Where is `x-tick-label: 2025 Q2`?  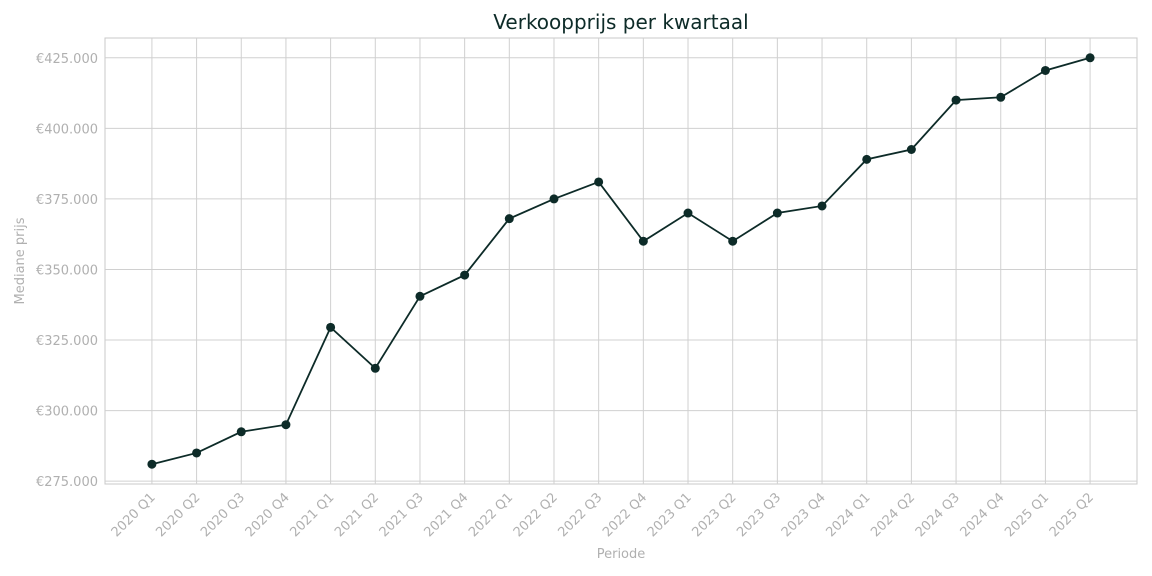
x-tick-label: 2025 Q2 is located at coordinates (1072, 515).